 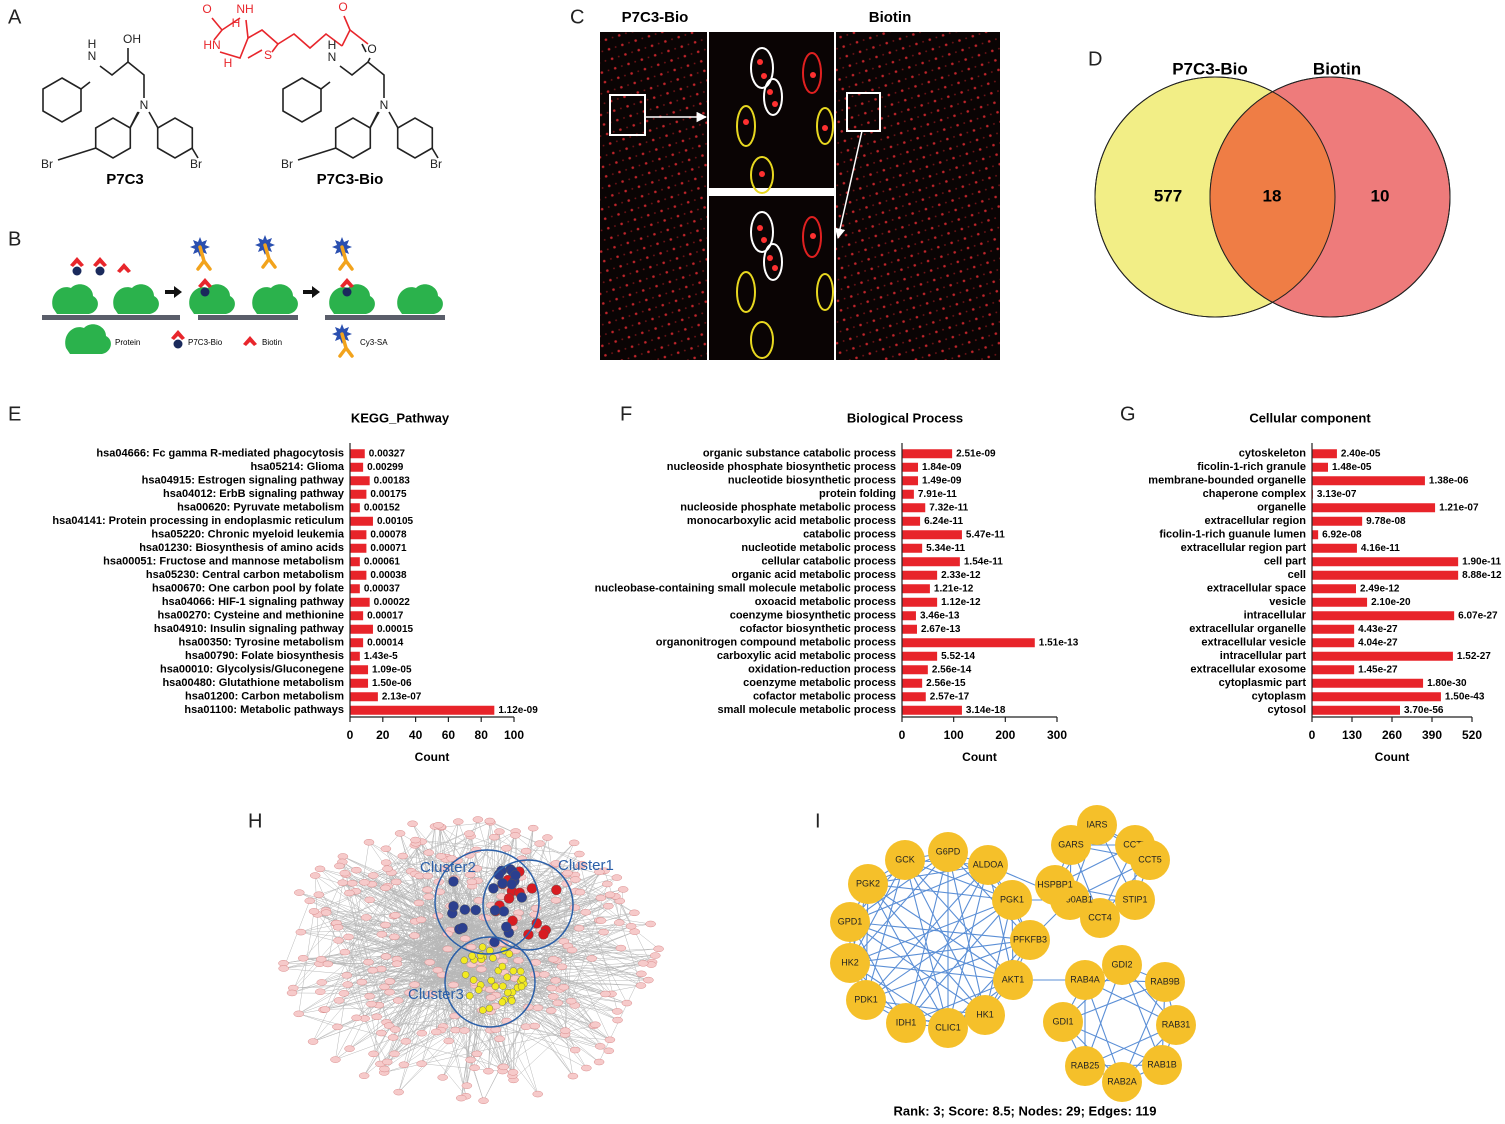 What do you see at coordinates (236, 23) in the screenshot?
I see `atom-label: H` at bounding box center [236, 23].